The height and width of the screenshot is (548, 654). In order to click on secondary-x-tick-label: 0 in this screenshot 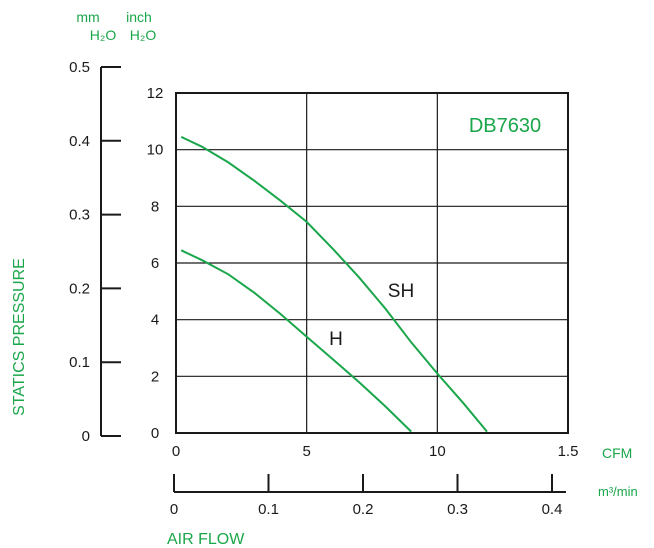, I will do `click(174, 509)`.